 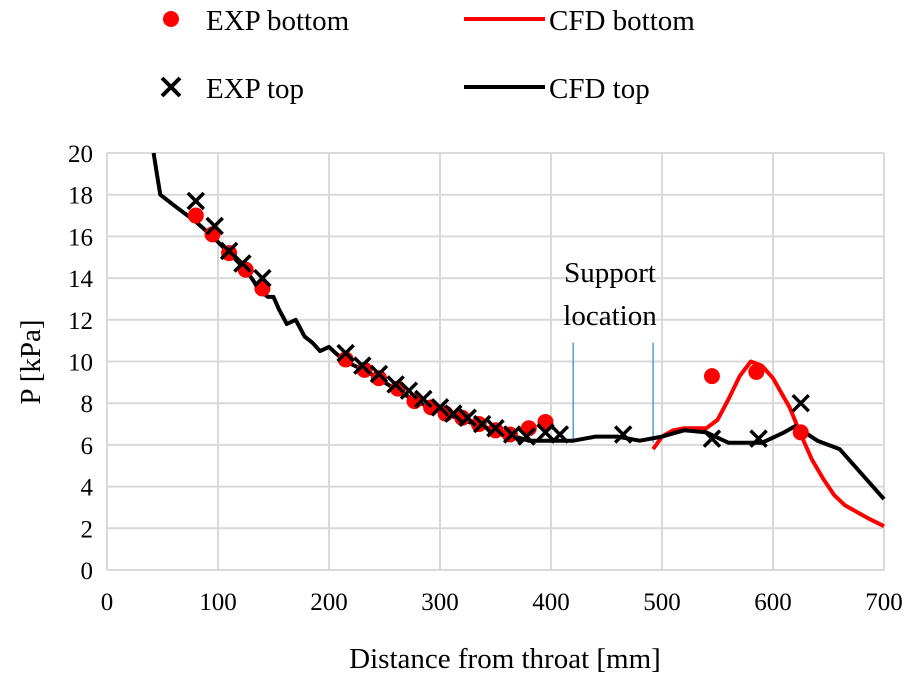 I want to click on x-tick-label: 200, so click(x=329, y=602).